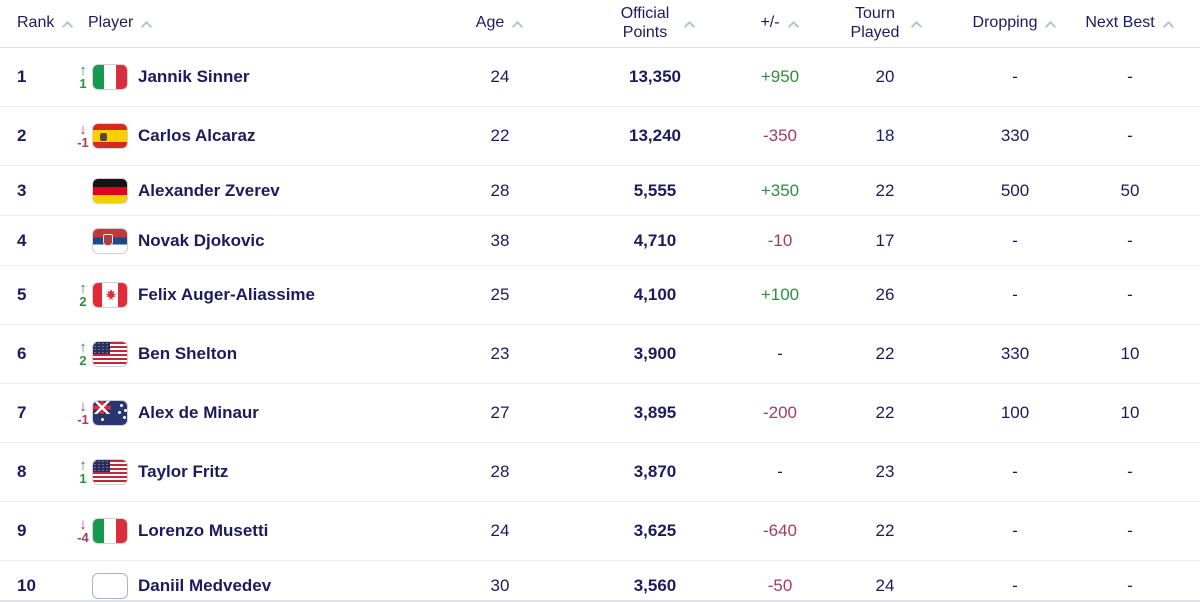 The image size is (1200, 602). What do you see at coordinates (780, 412) in the screenshot?
I see `plus-minus-value: -200` at bounding box center [780, 412].